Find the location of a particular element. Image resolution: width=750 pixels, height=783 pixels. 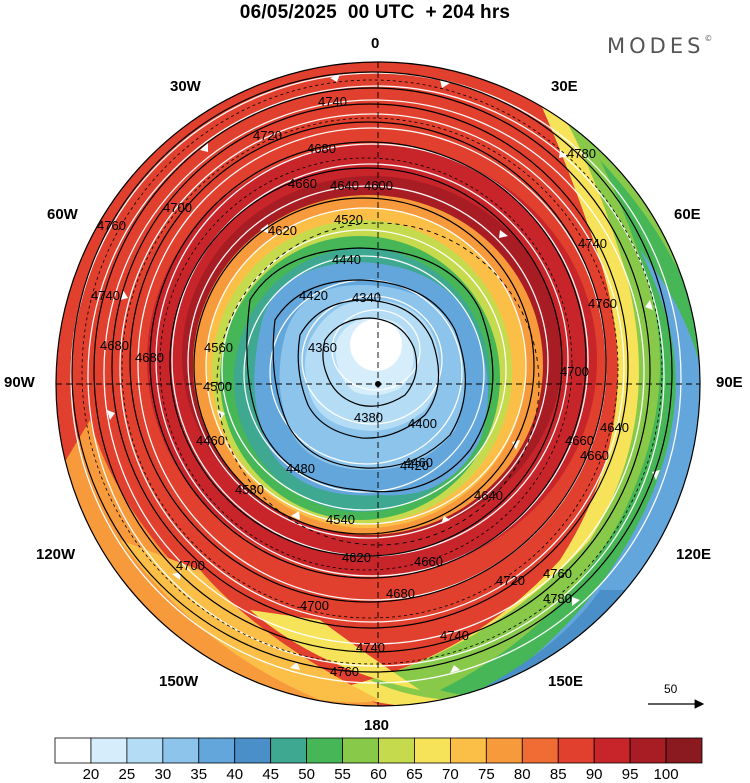

colorbar-tick-label: 35 is located at coordinates (199, 774).